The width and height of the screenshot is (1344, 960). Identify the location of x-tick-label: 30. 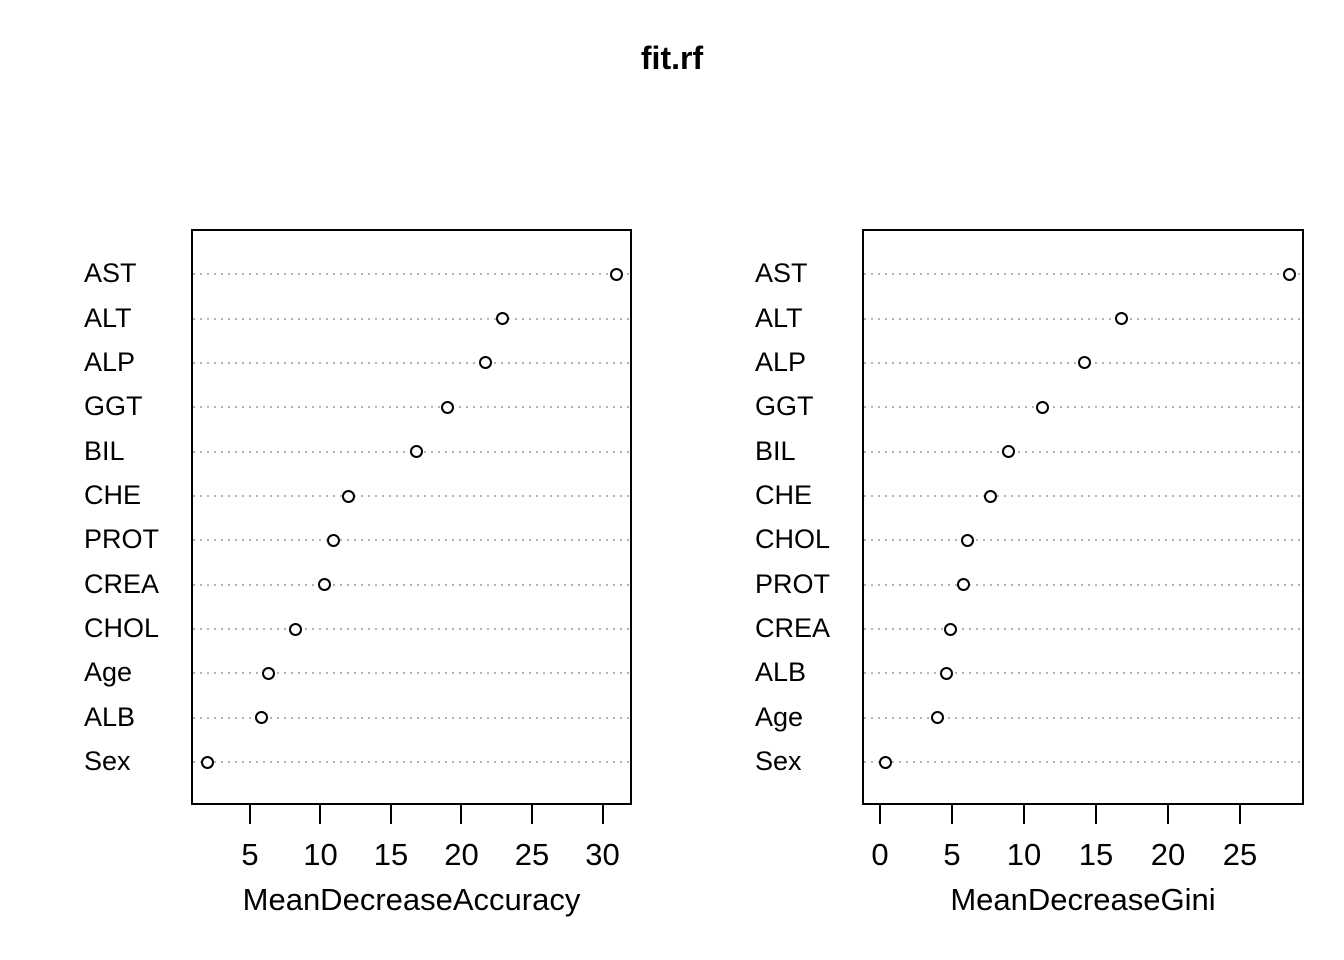
(602, 854).